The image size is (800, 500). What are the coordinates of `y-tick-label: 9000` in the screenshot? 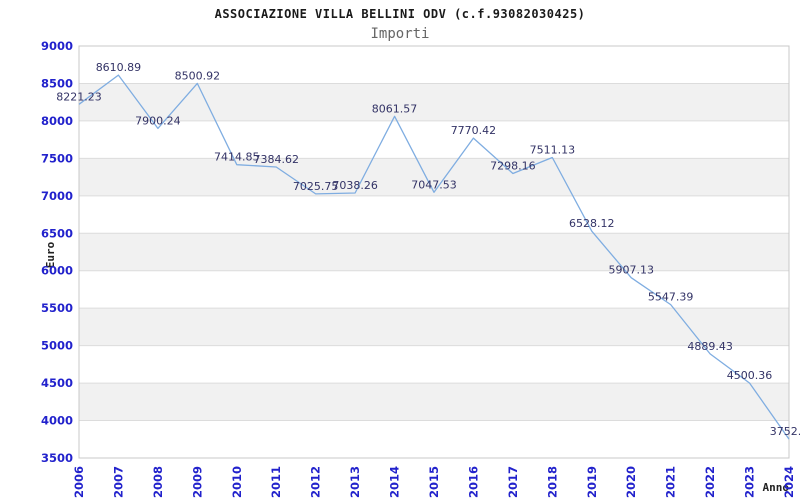 It's located at (57, 46).